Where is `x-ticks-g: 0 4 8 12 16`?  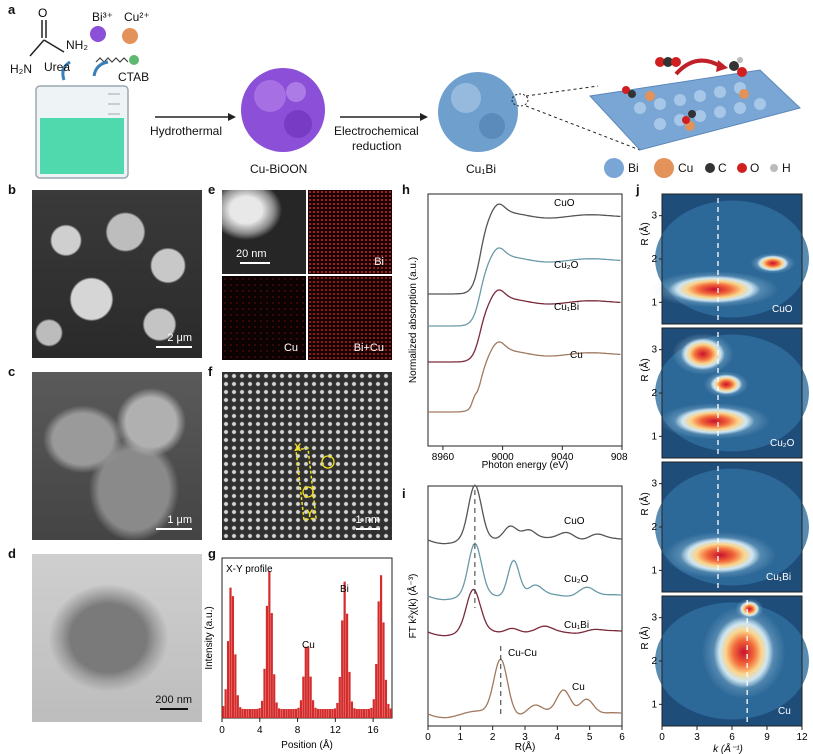
x-ticks-g: 0 4 8 12 16 is located at coordinates (299, 727).